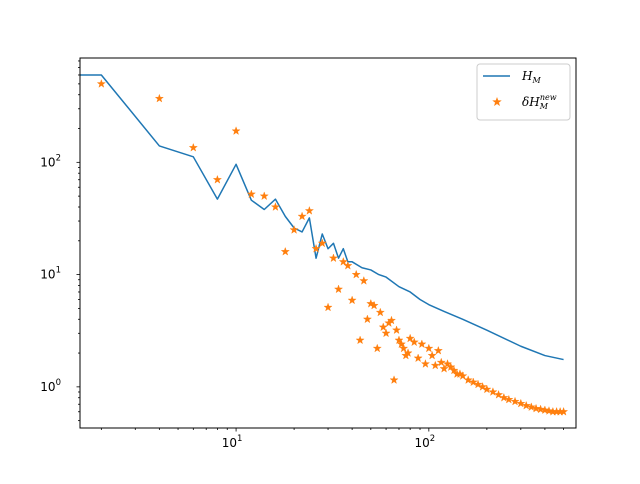 This screenshot has height=484, width=640. Describe the element at coordinates (50, 386) in the screenshot. I see `y-tick-label: 10⁰` at that location.